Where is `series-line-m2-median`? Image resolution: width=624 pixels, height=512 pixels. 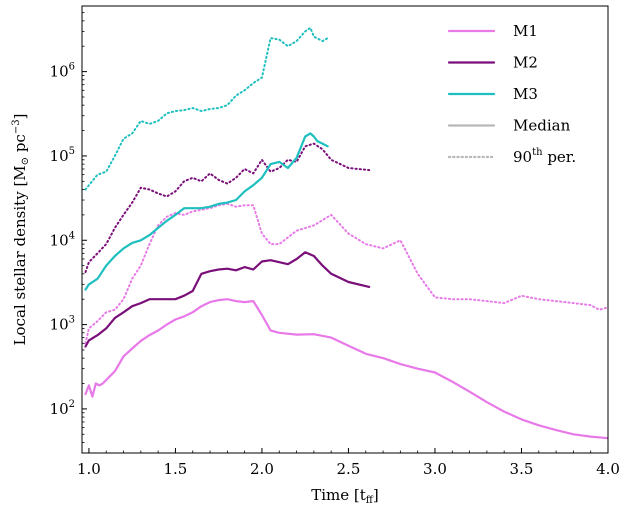 series-line-m2-median is located at coordinates (227, 299).